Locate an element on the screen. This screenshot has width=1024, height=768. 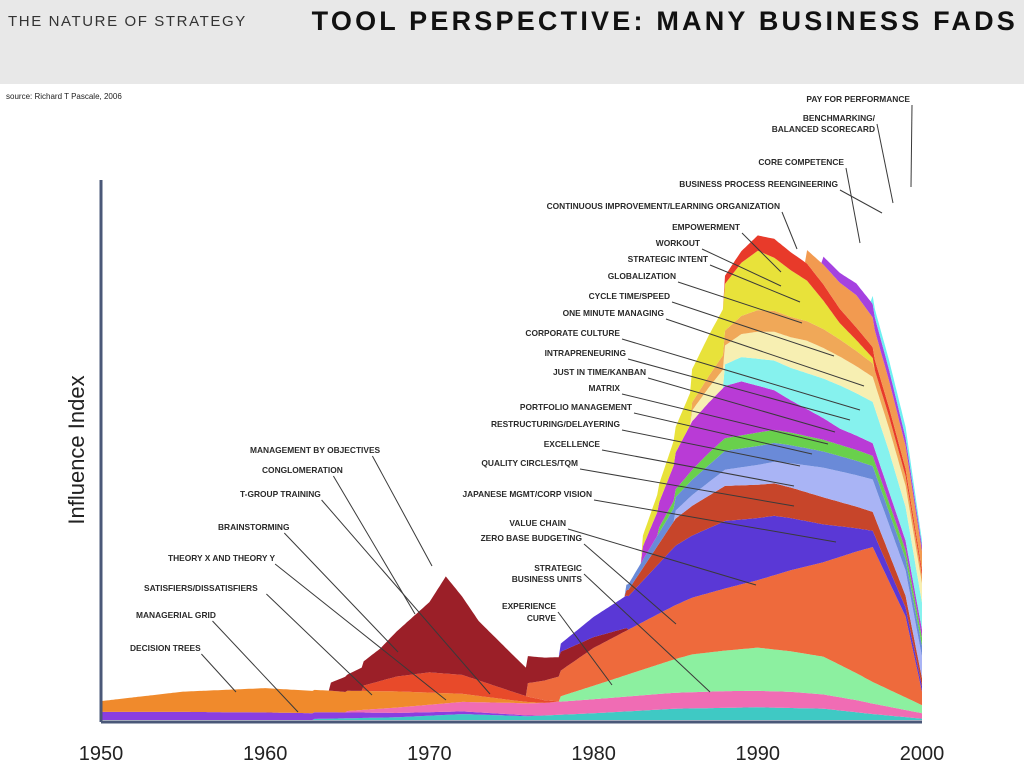
area-zero-base-budgeting is located at coordinates (511, 693).